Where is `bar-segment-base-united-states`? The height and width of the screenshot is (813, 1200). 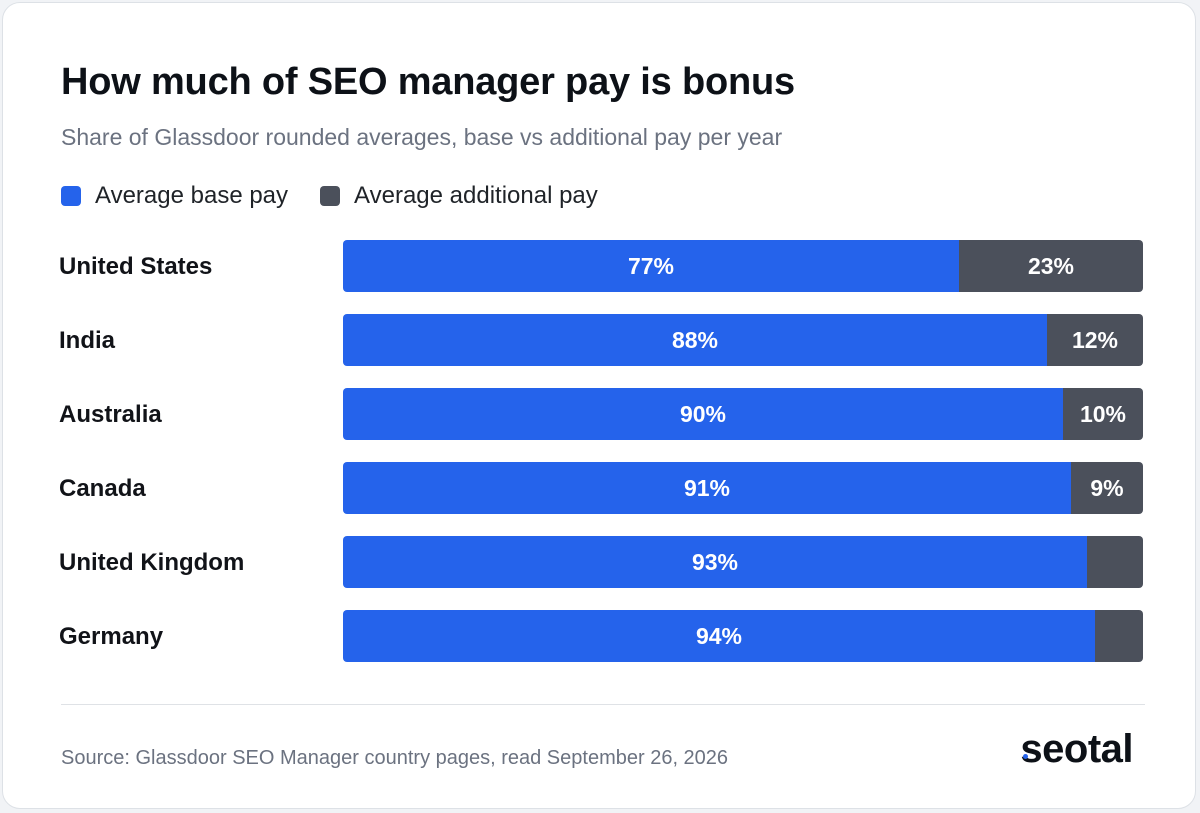 bar-segment-base-united-states is located at coordinates (651, 266).